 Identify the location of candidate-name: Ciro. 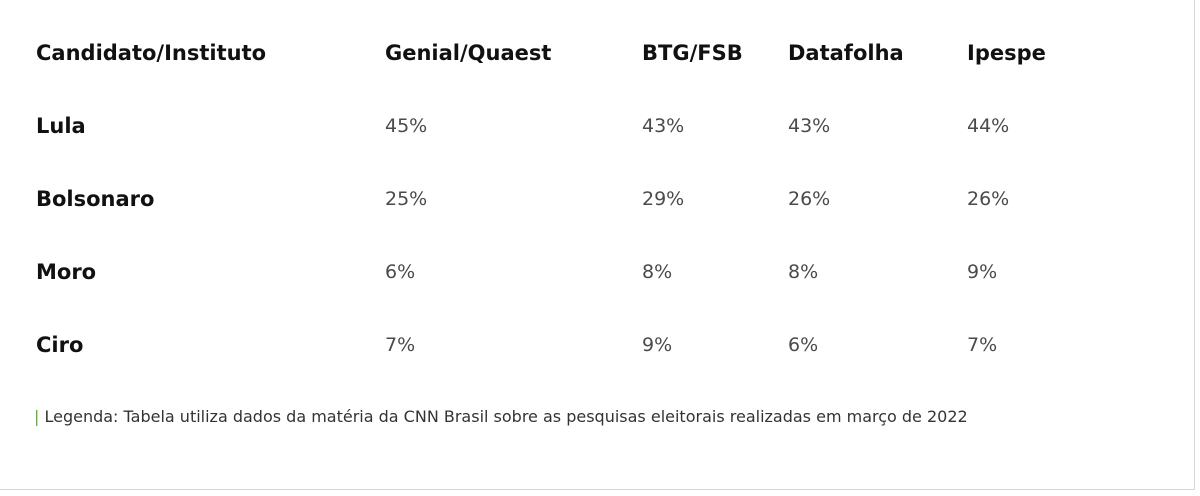
(60, 344).